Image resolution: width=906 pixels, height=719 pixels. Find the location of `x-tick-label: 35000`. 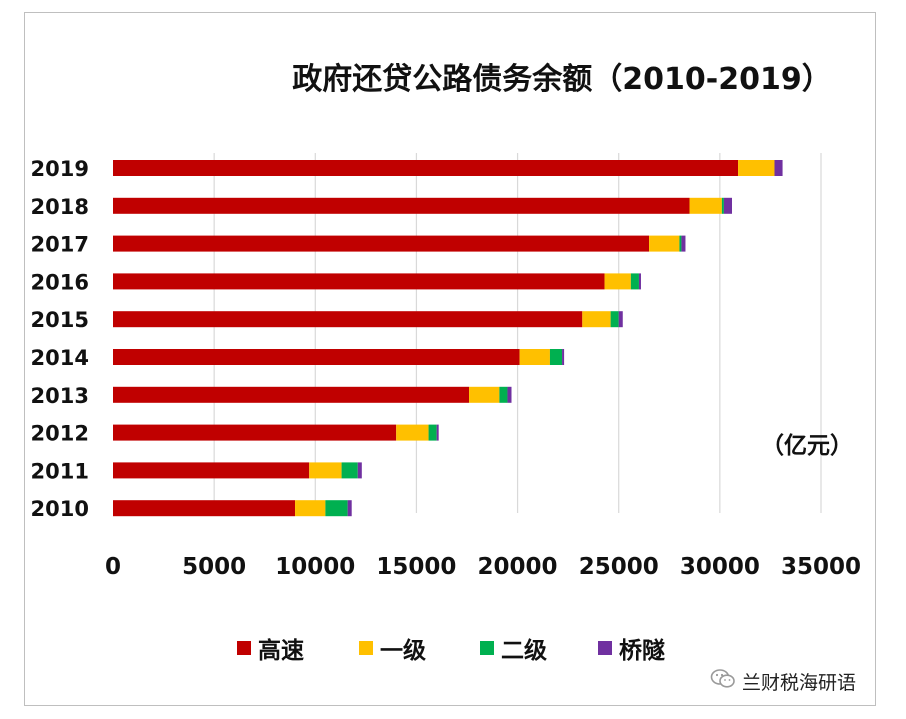

x-tick-label: 35000 is located at coordinates (821, 567).